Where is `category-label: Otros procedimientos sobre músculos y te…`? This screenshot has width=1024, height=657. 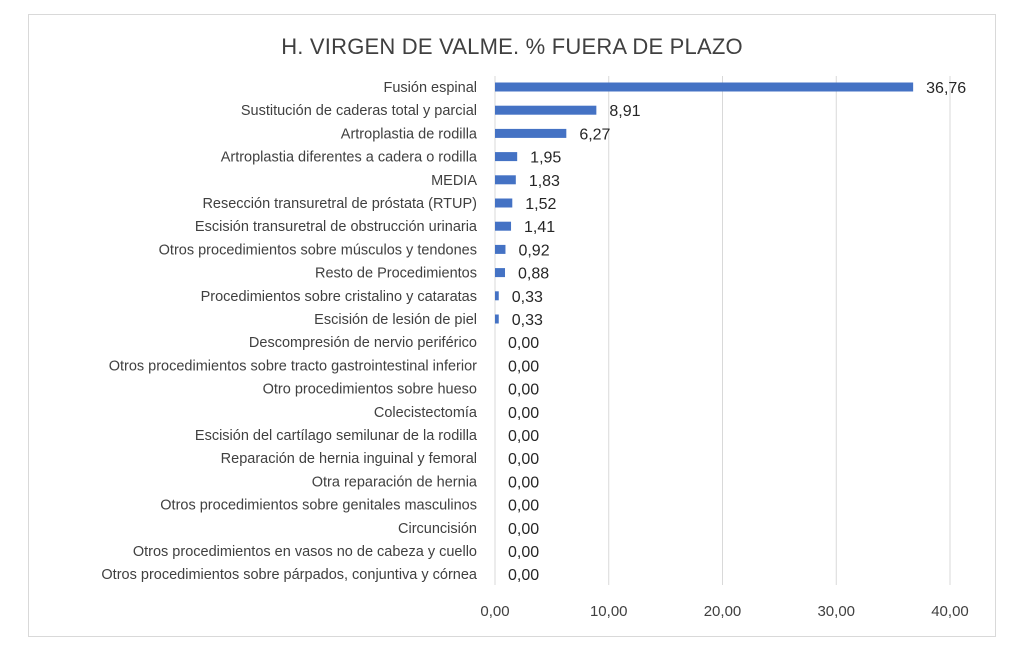 category-label: Otros procedimientos sobre músculos y te… is located at coordinates (318, 250).